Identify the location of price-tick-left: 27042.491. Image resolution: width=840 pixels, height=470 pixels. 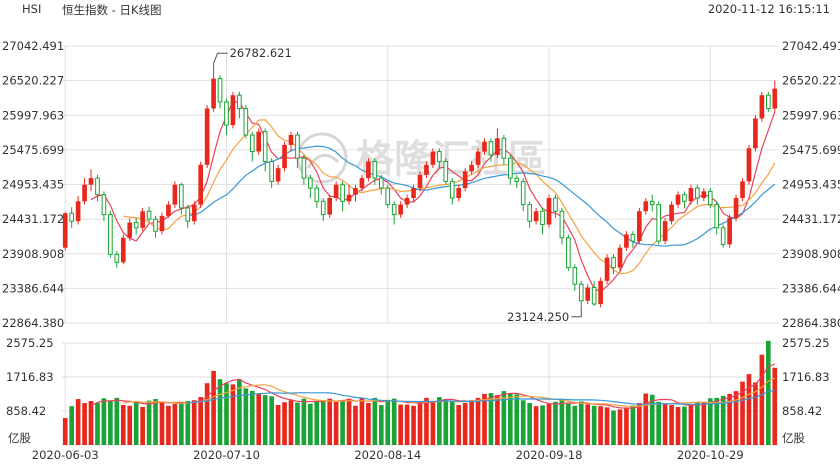
(33, 46).